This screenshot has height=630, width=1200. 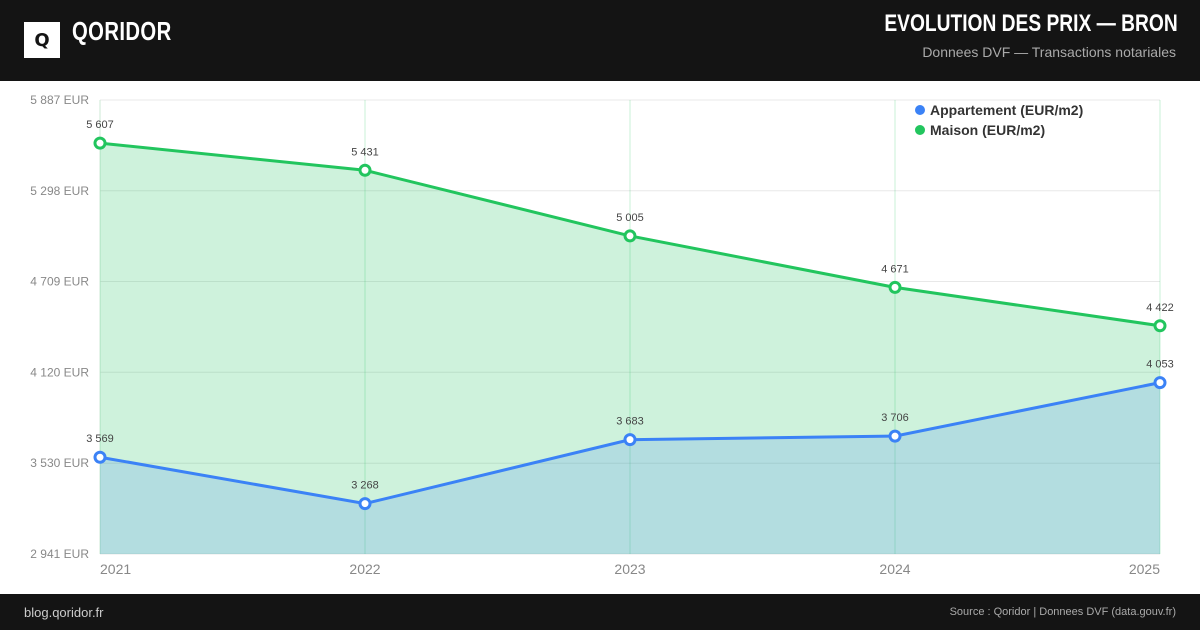 What do you see at coordinates (1144, 569) in the screenshot?
I see `x-tick-label: 2025` at bounding box center [1144, 569].